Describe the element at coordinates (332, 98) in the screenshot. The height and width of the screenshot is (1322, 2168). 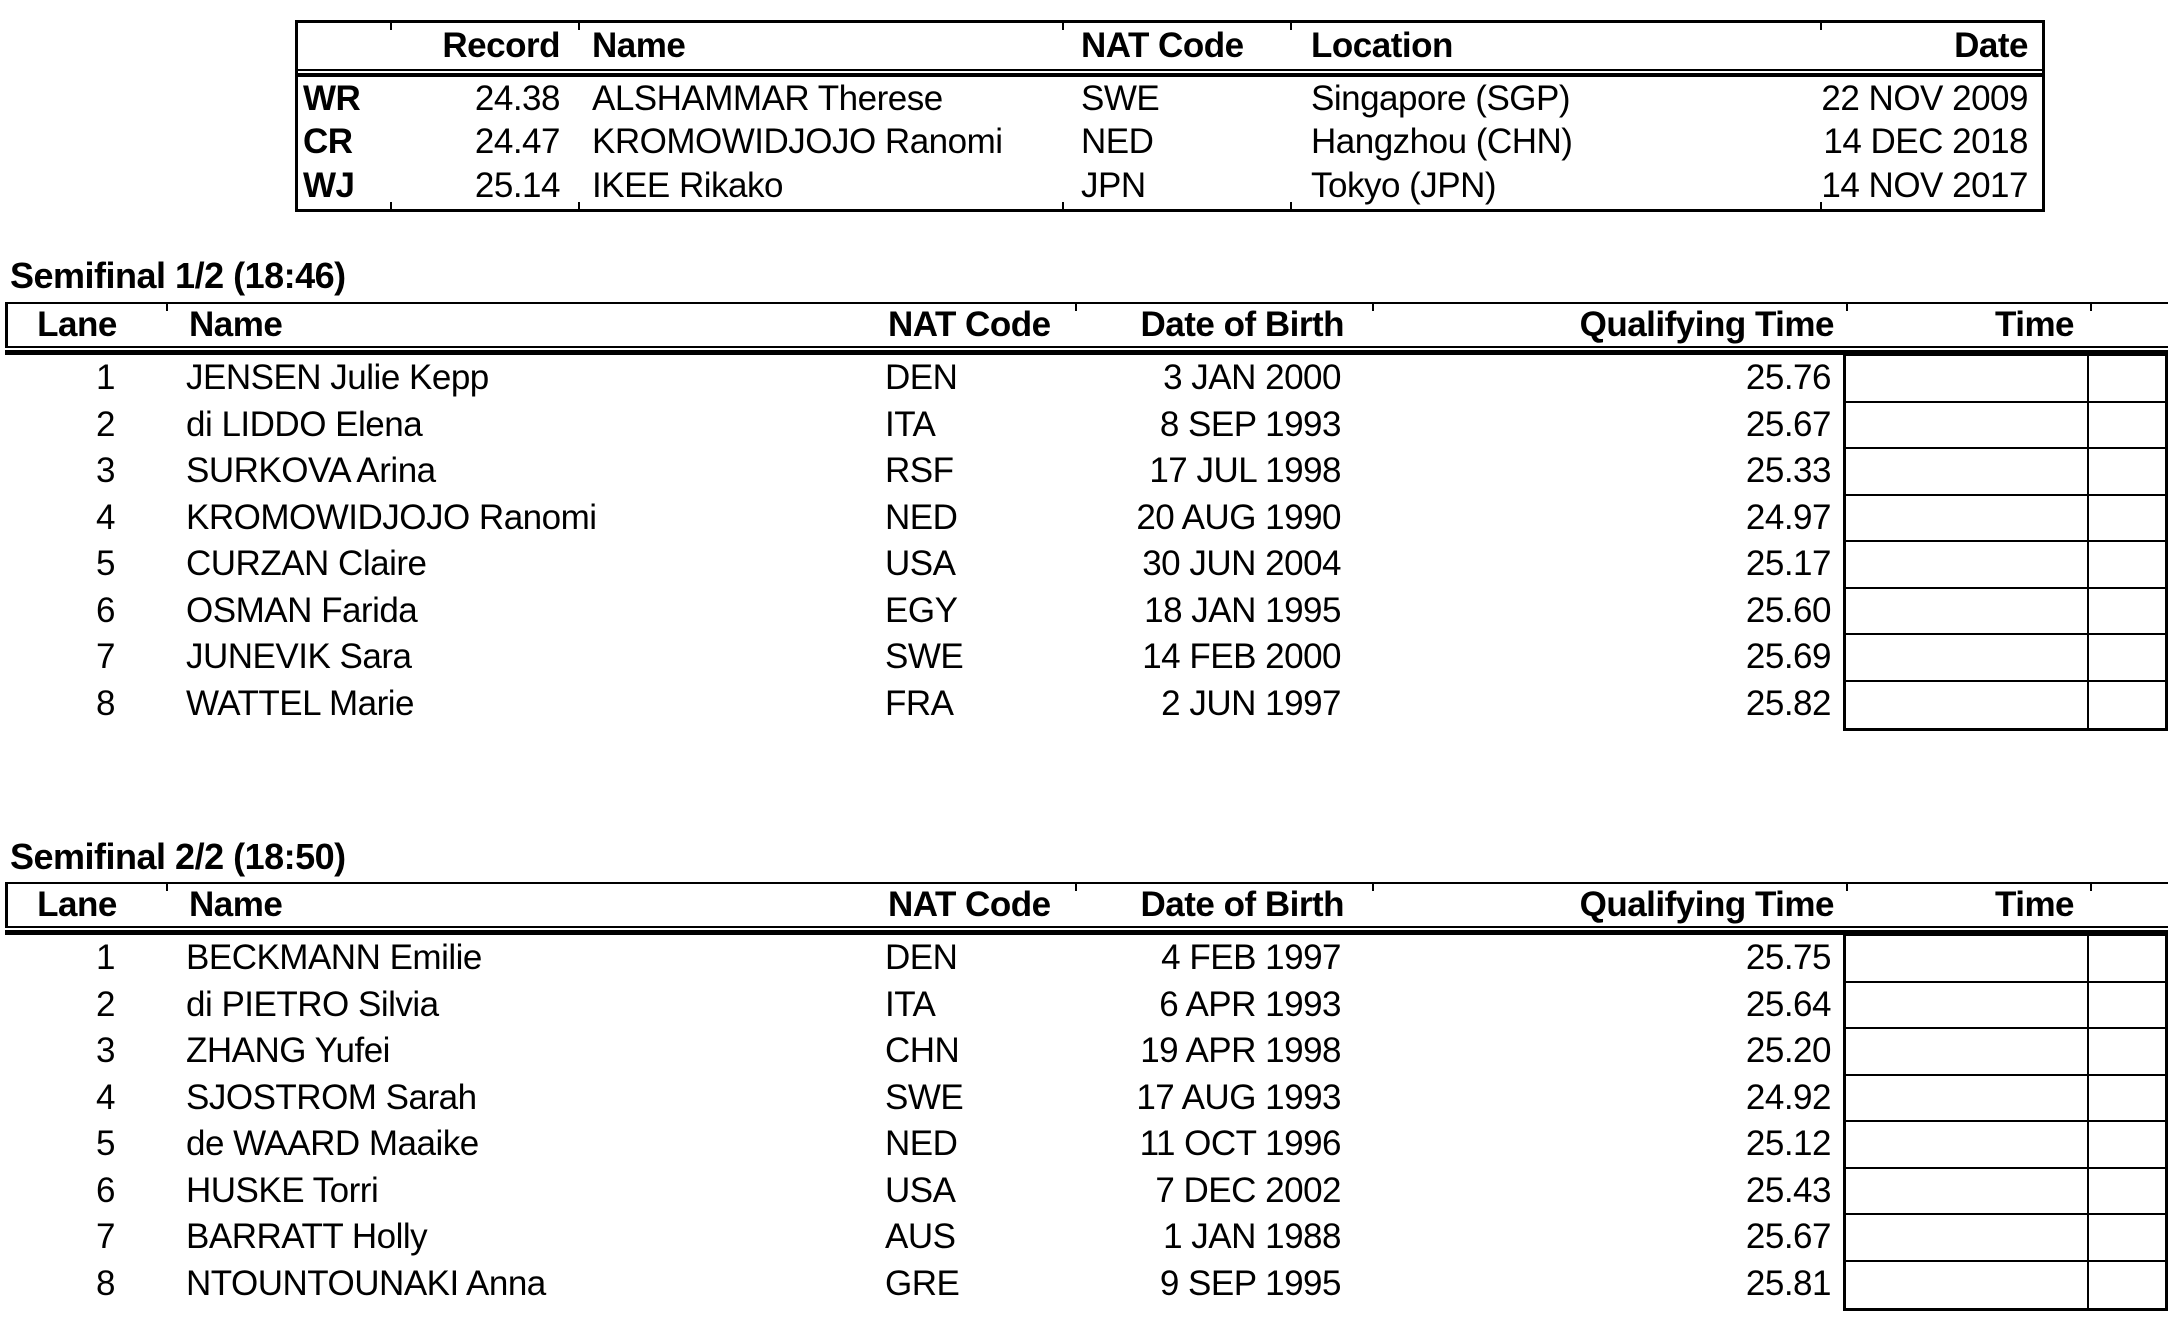
I see `record-type-label: WR` at that location.